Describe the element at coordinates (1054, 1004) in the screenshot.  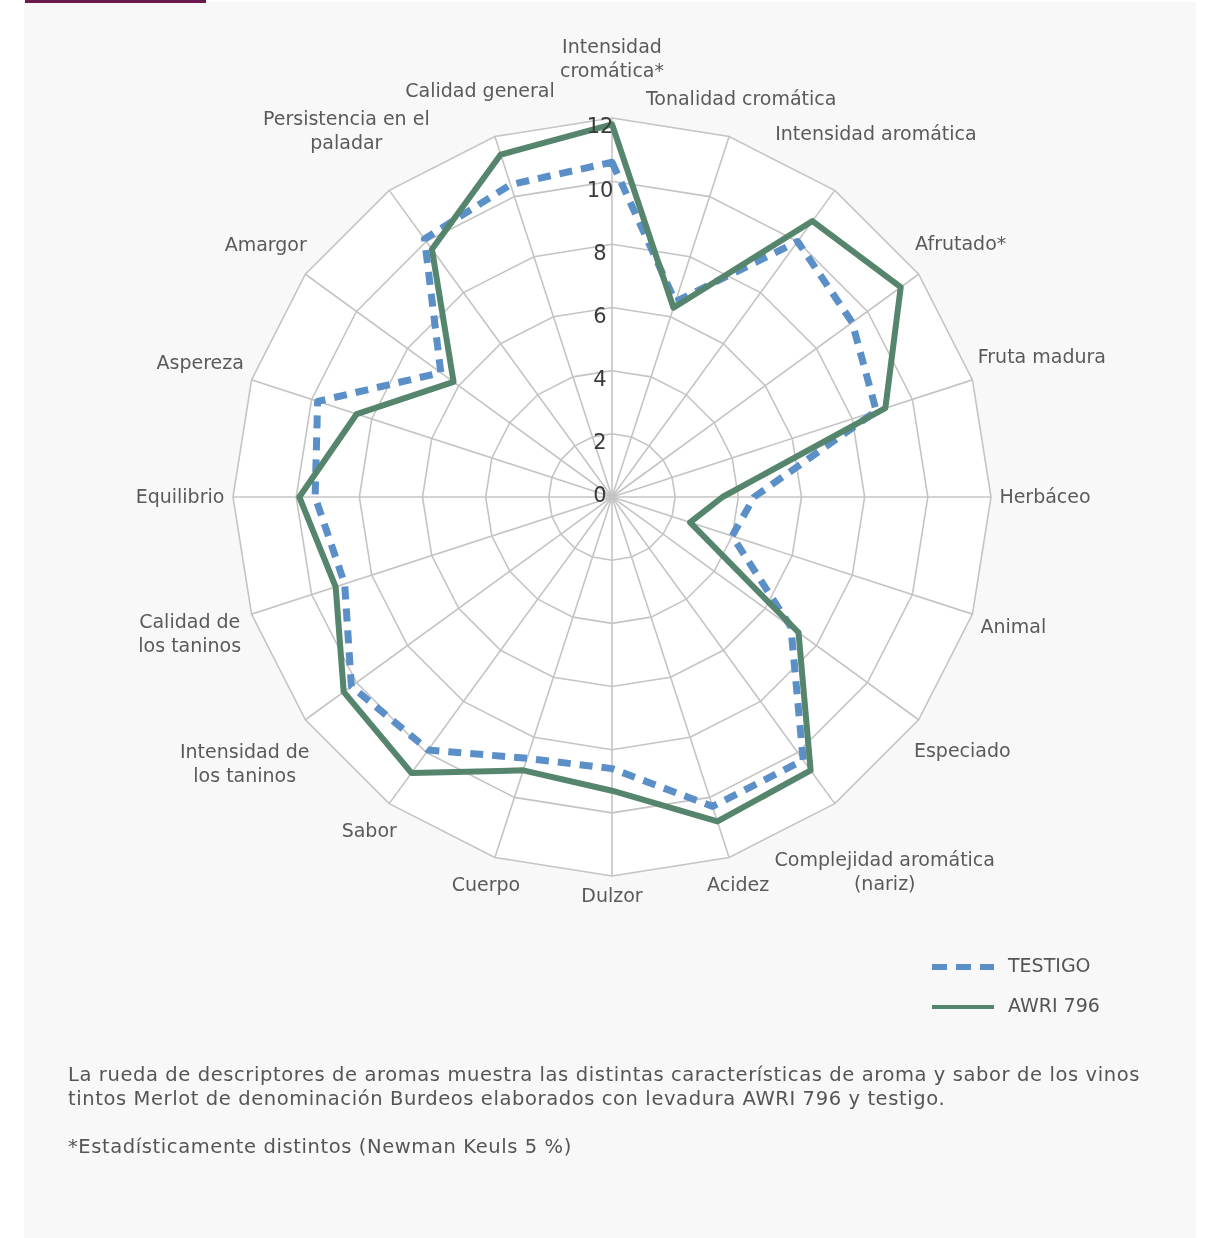
I see `legend-label: AWRI 796` at that location.